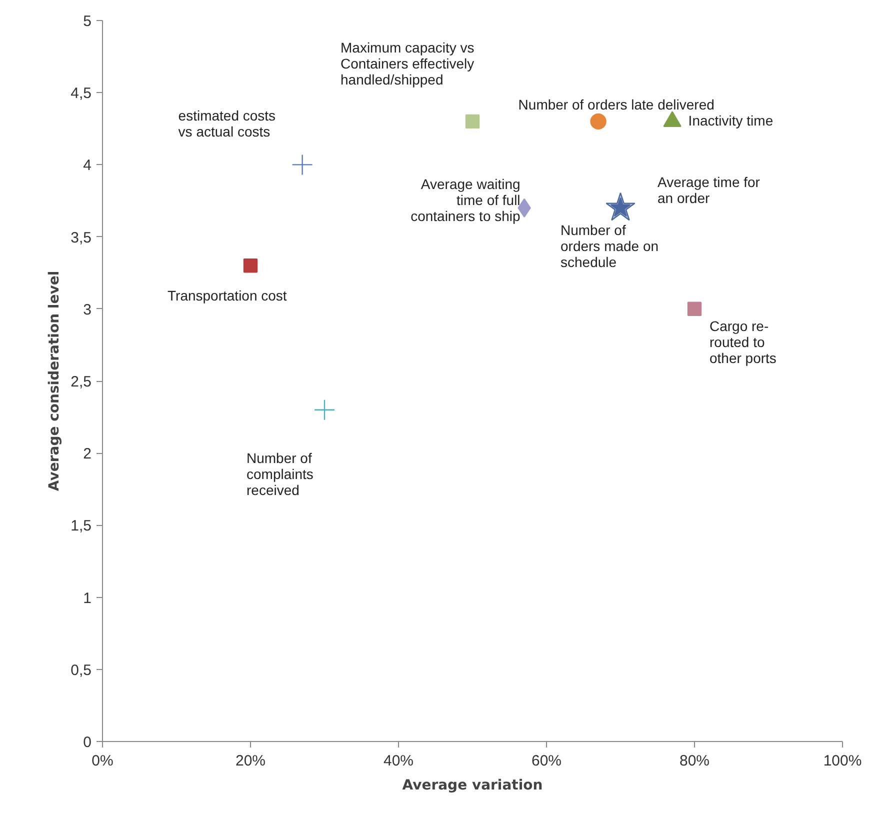 The height and width of the screenshot is (832, 872). What do you see at coordinates (407, 63) in the screenshot?
I see `series-label: Maximum capacity vs Containers effectively handled/shipped` at bounding box center [407, 63].